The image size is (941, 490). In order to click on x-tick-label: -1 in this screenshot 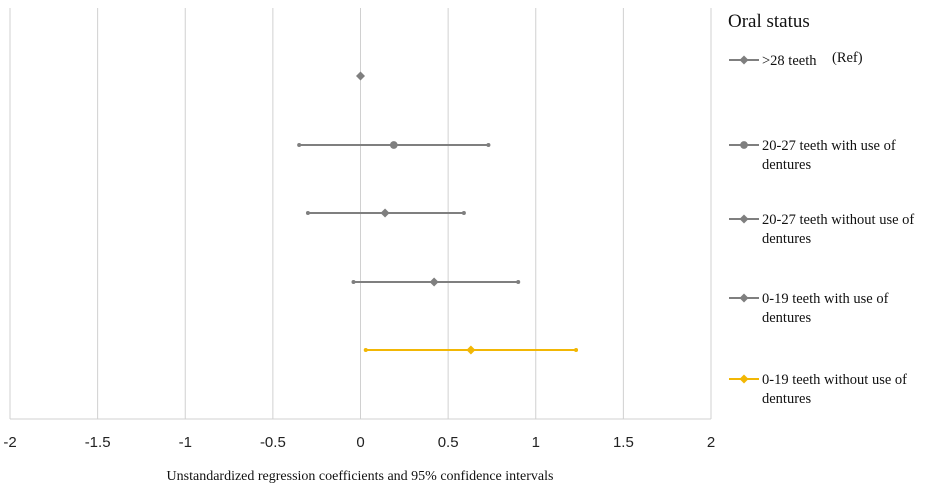, I will do `click(185, 442)`.